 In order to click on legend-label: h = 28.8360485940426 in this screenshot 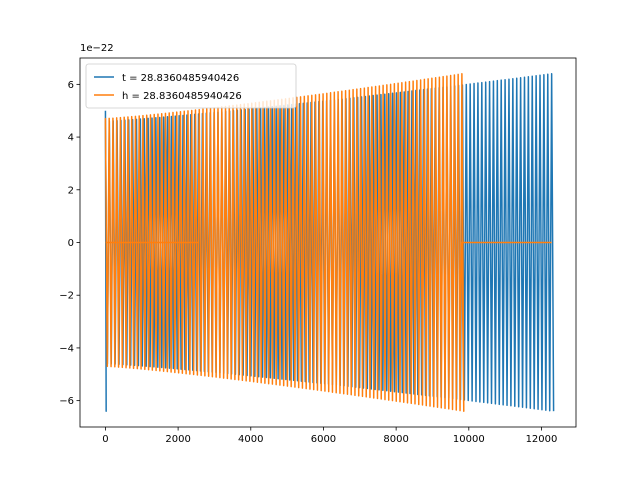, I will do `click(182, 96)`.